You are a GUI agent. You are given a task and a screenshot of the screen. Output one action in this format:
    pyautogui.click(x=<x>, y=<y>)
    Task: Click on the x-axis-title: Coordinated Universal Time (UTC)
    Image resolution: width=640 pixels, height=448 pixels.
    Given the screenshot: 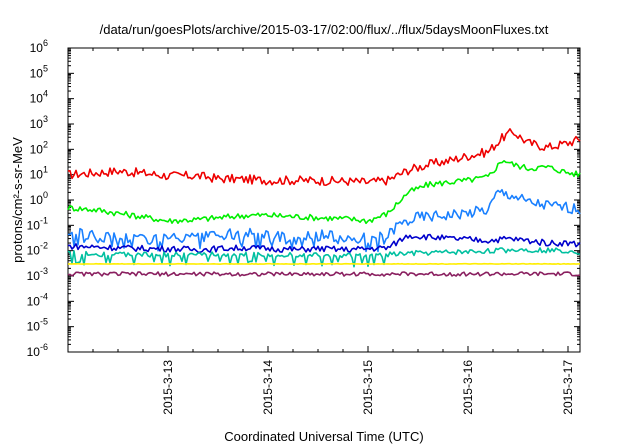 What is the action you would take?
    pyautogui.click(x=323, y=436)
    